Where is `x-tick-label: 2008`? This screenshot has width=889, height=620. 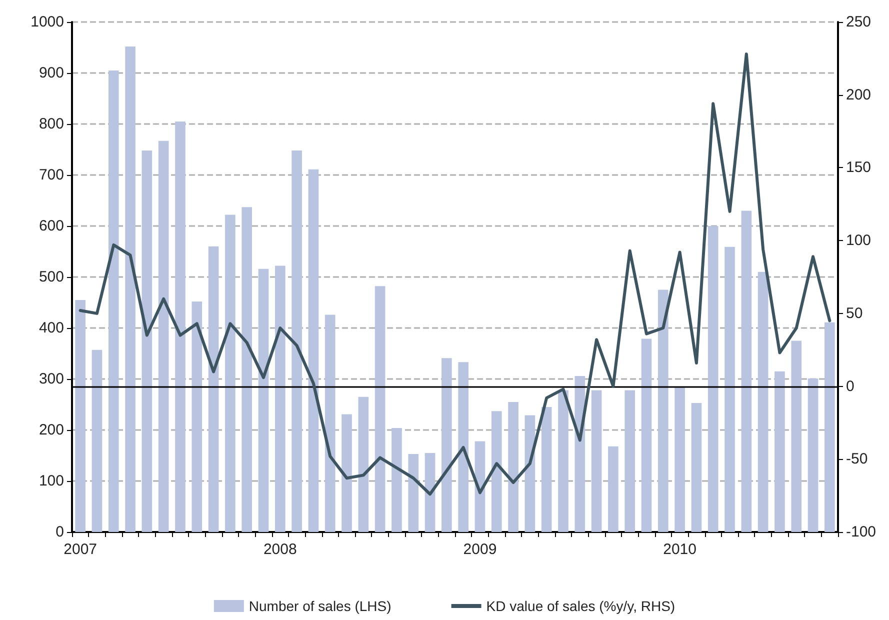
x-tick-label: 2008 is located at coordinates (280, 549).